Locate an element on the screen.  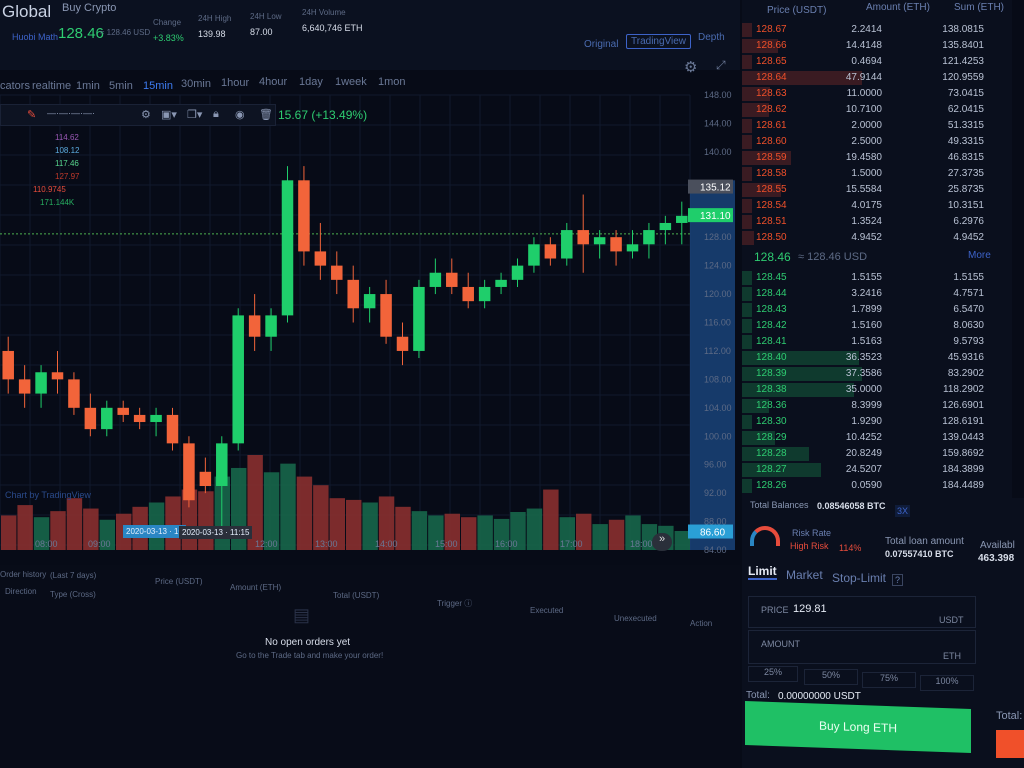
tf-30min: 30min is located at coordinates (196, 84).